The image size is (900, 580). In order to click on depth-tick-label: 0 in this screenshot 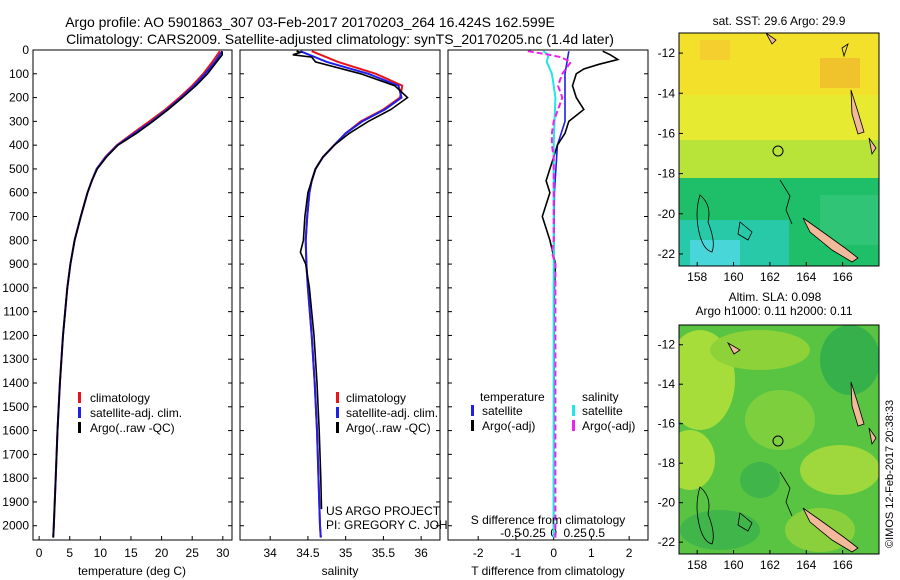, I will do `click(25, 50)`.